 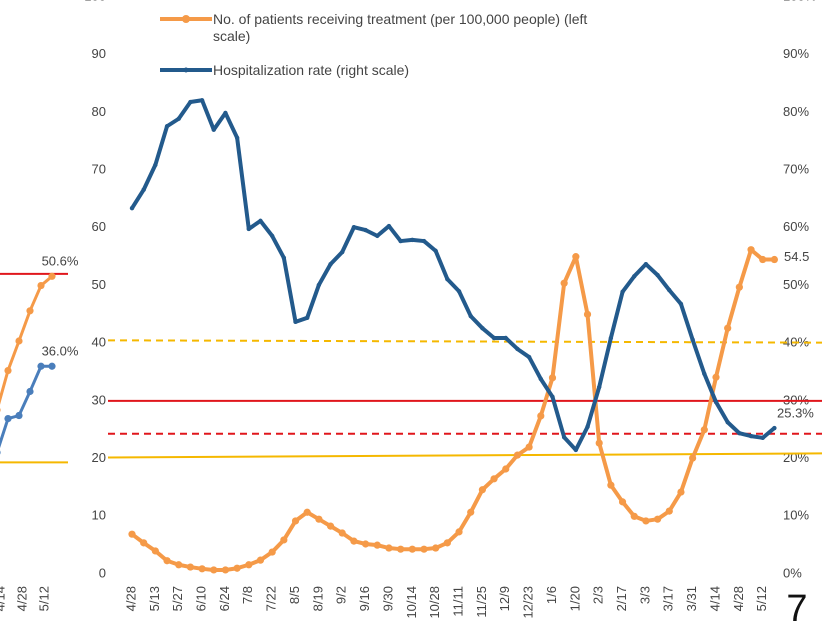 What do you see at coordinates (796, 169) in the screenshot?
I see `y2-tick-label: 70%` at bounding box center [796, 169].